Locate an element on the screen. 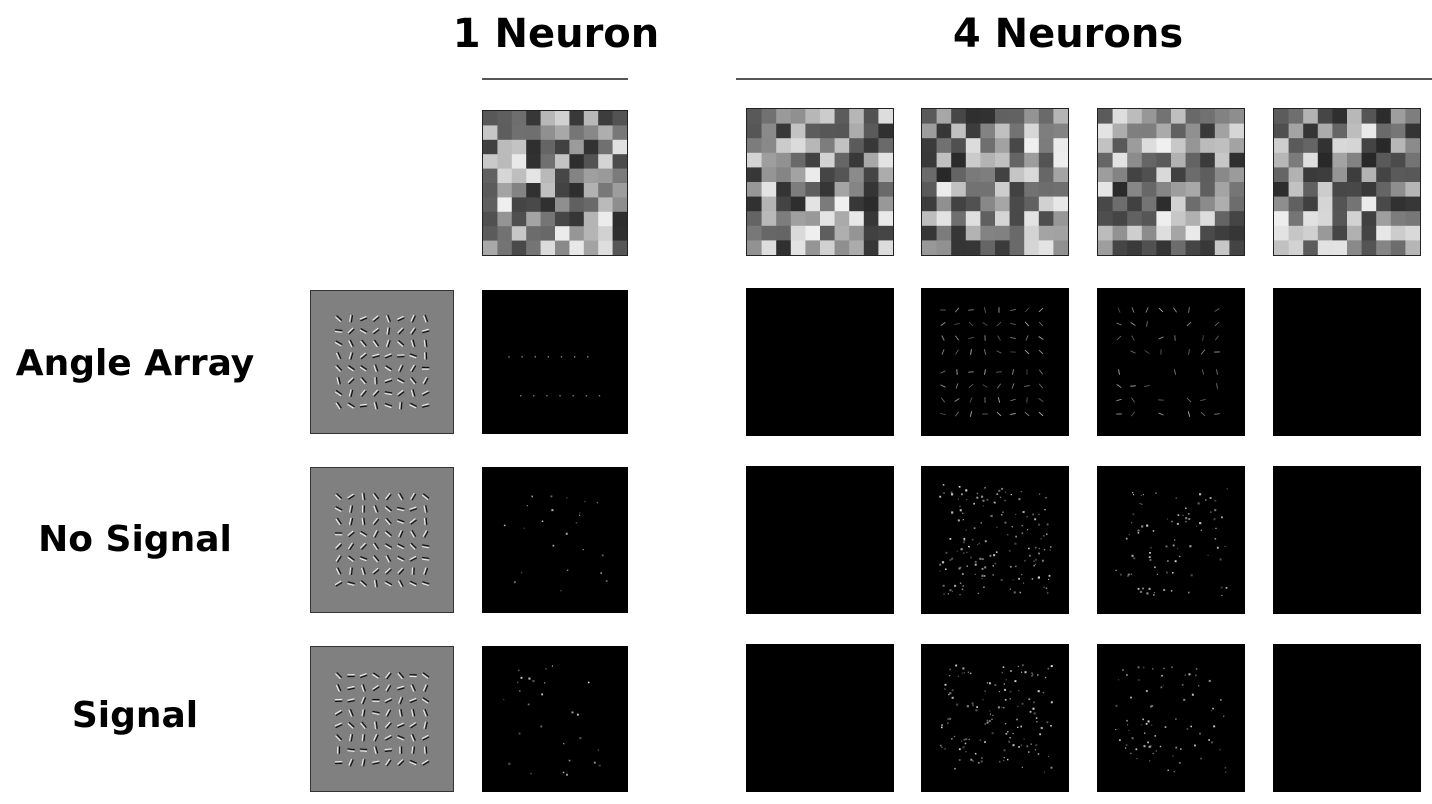  weights-4-neurons-2-icon is located at coordinates (995, 182).